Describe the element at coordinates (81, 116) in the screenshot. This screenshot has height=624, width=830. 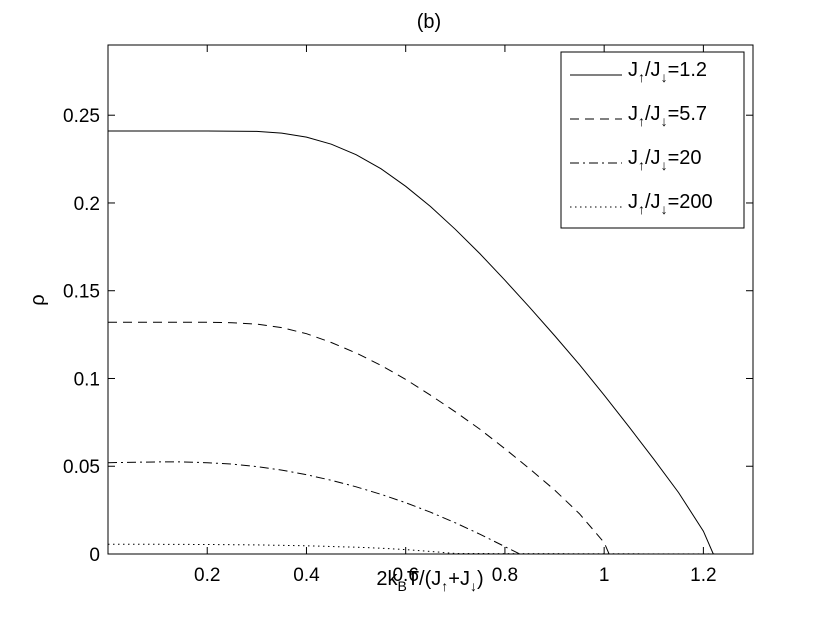
I see `y-tick-label: 0.25` at that location.